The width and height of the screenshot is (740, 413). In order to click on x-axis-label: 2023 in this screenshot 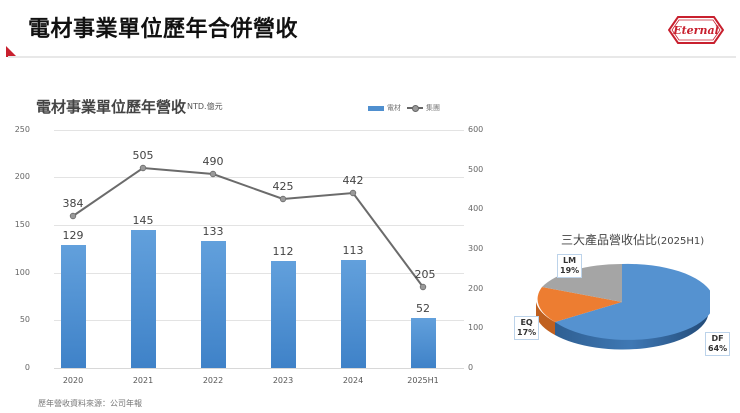, I will do `click(283, 380)`.